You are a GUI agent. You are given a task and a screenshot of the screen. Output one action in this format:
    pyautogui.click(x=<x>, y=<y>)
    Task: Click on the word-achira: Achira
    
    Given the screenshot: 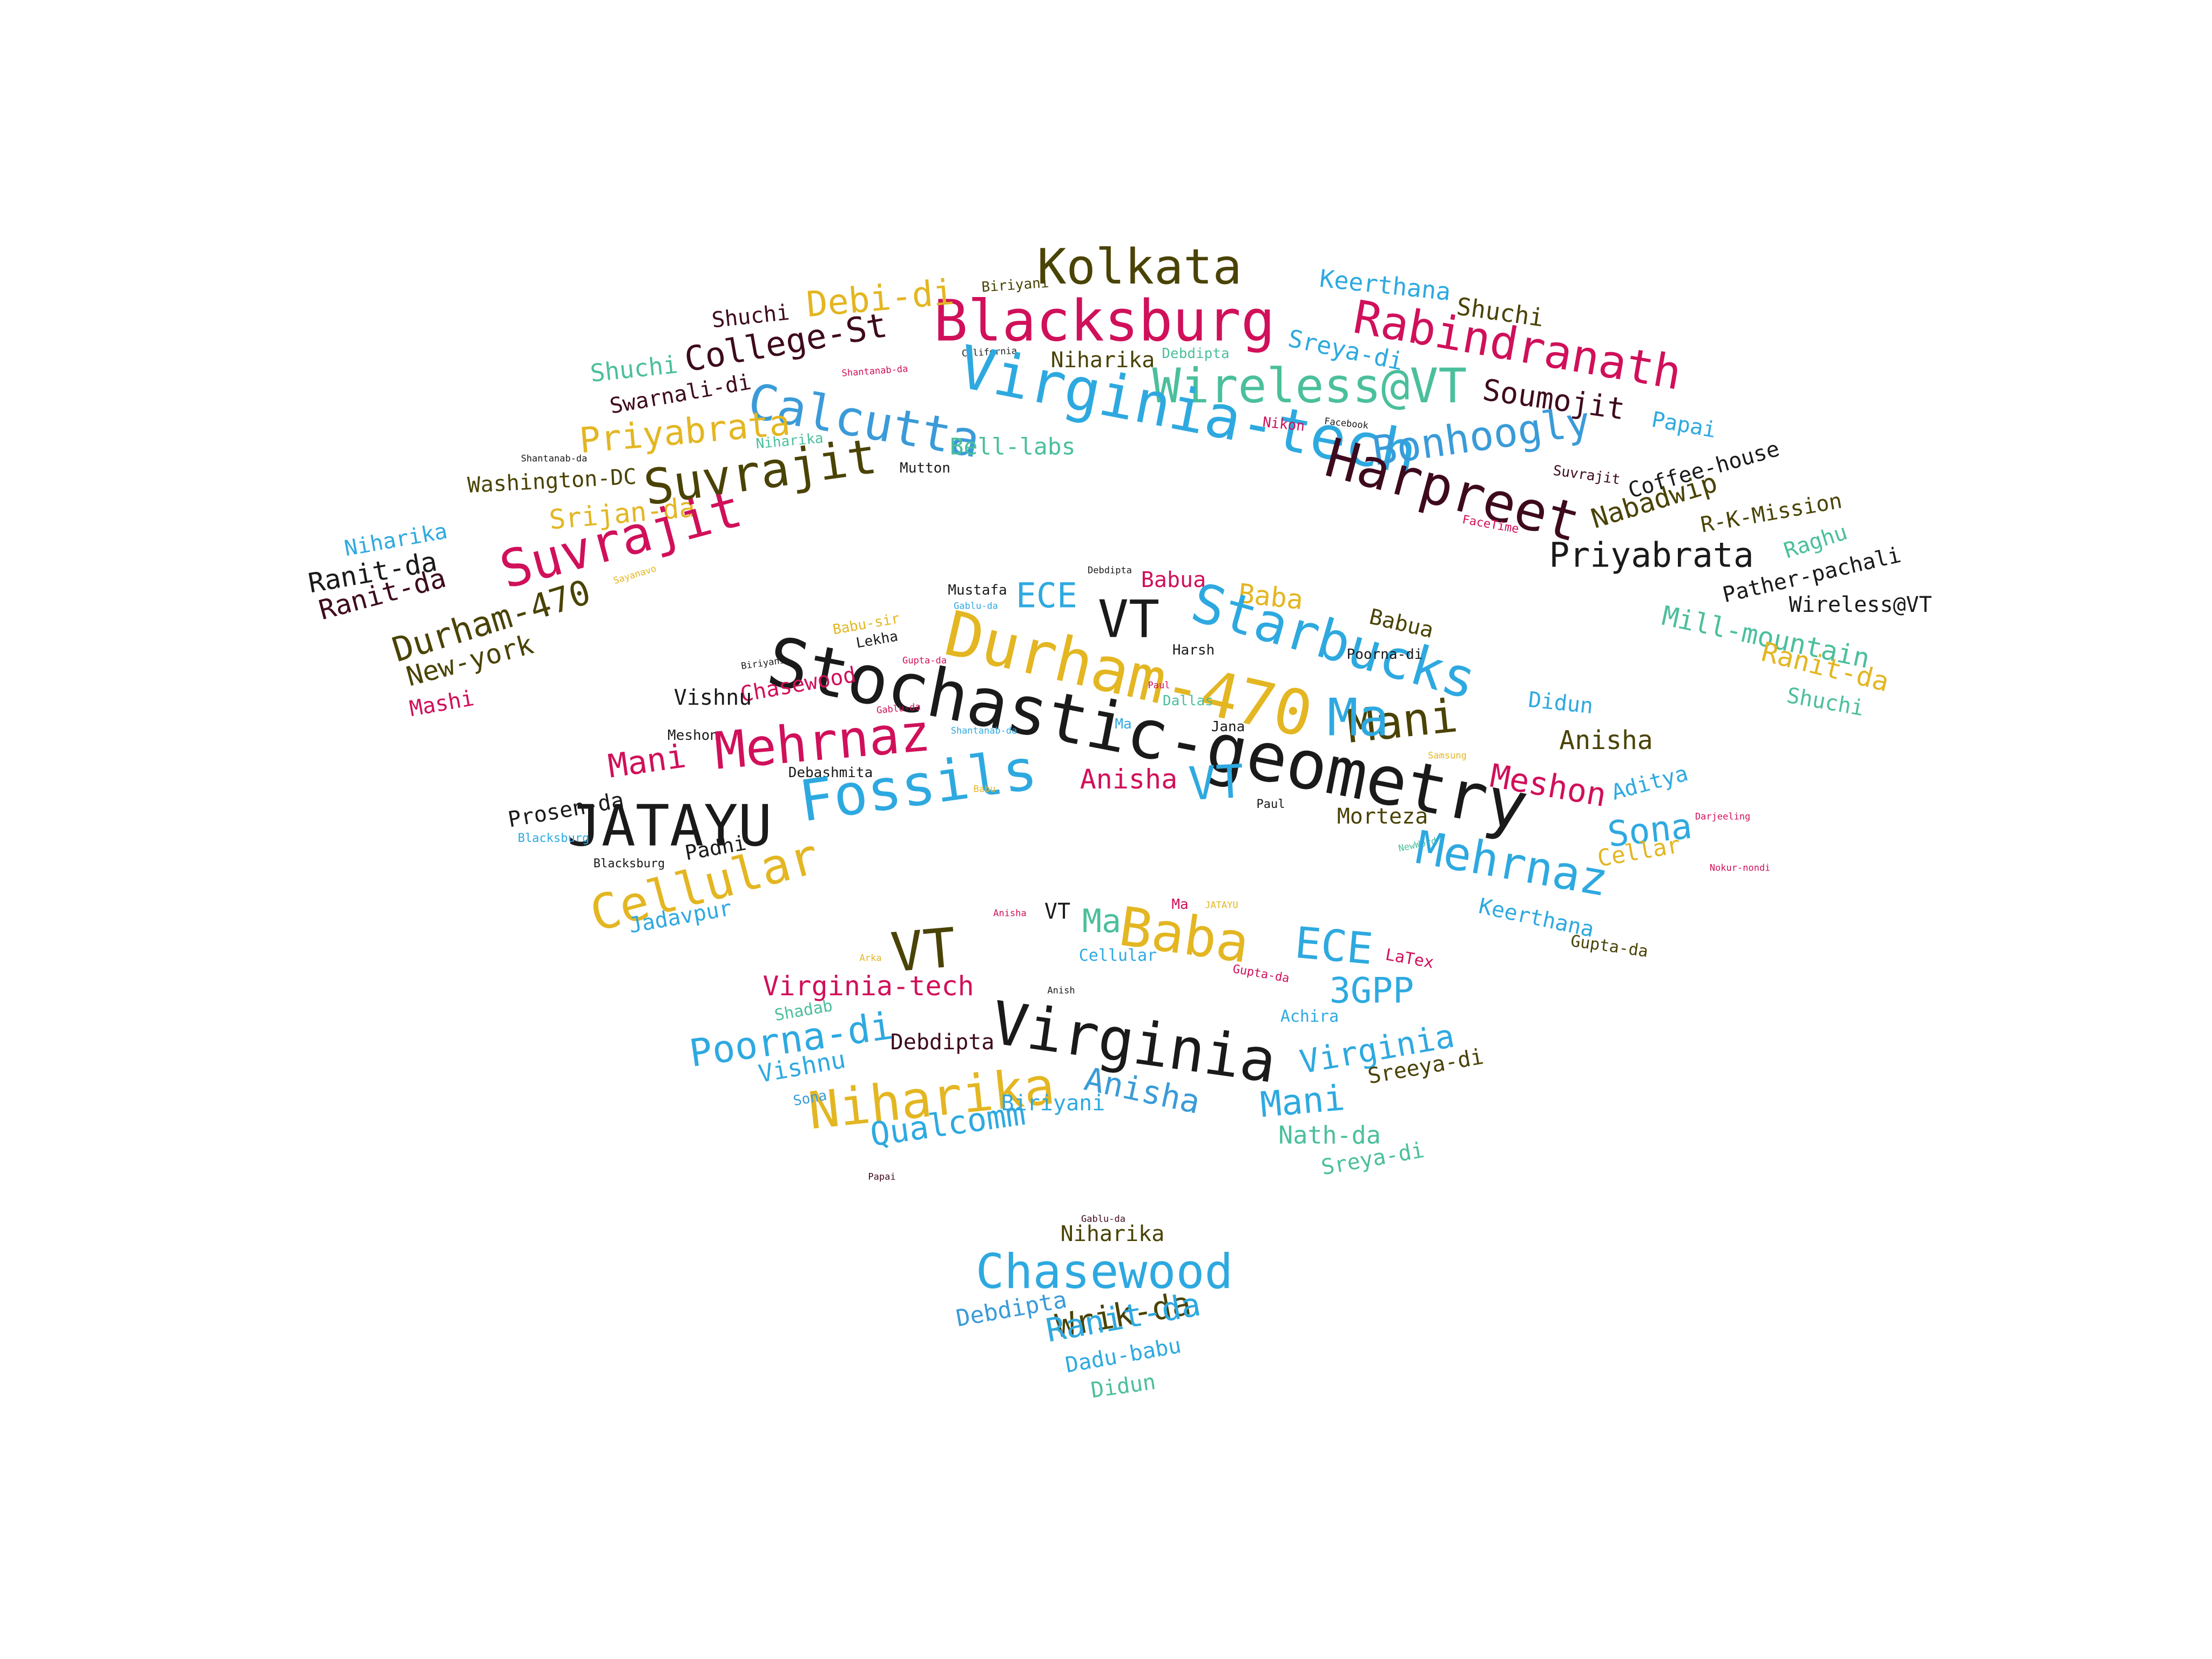 What is the action you would take?
    pyautogui.click(x=1309, y=1016)
    